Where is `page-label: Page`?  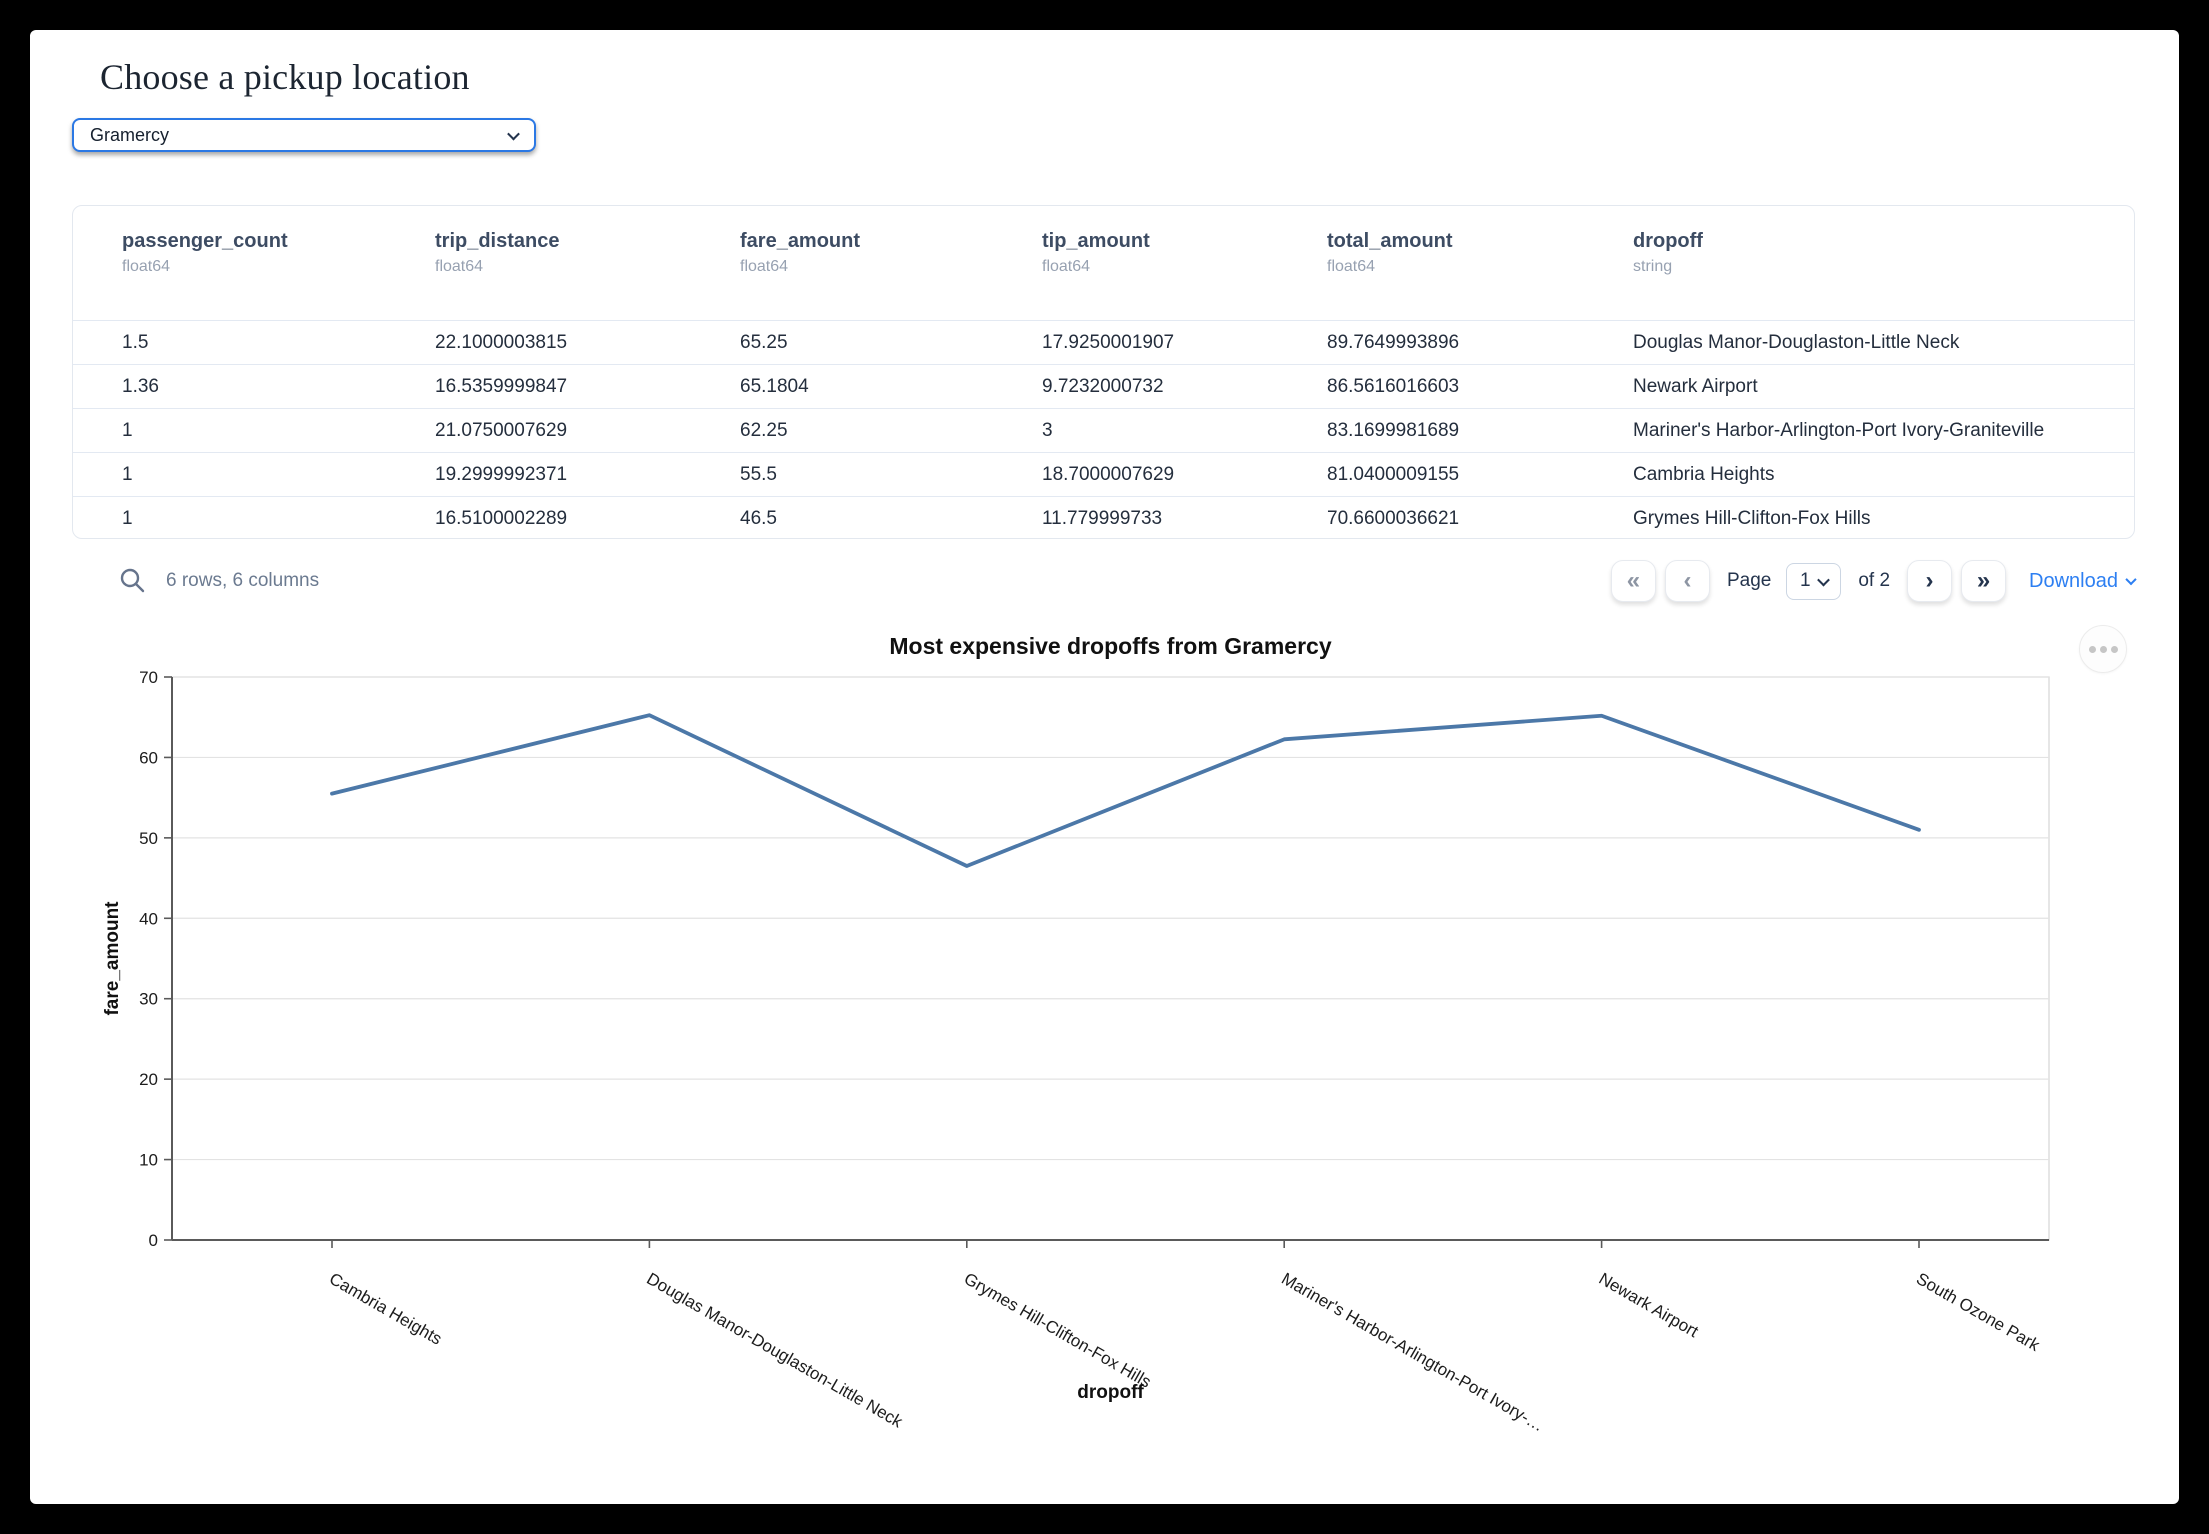
page-label: Page is located at coordinates (1749, 580).